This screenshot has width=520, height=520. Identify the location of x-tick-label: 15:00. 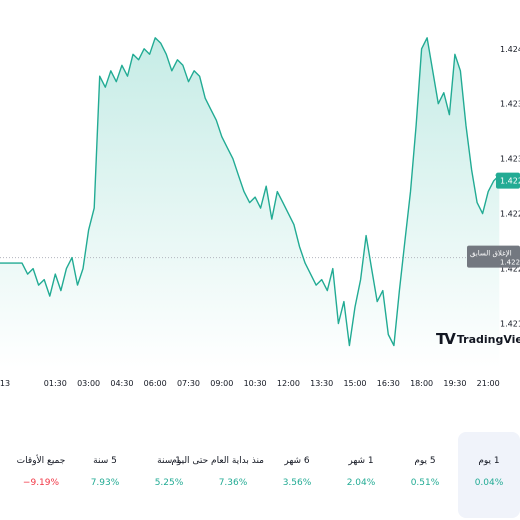
(354, 383).